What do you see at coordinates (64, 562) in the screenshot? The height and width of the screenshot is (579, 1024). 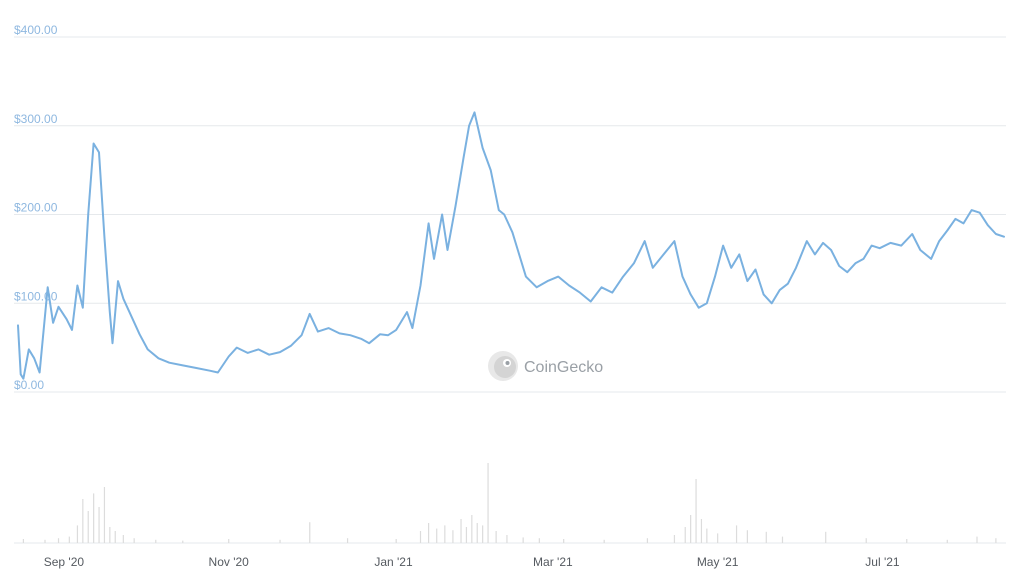 I see `x-tick-label: Sep '20` at bounding box center [64, 562].